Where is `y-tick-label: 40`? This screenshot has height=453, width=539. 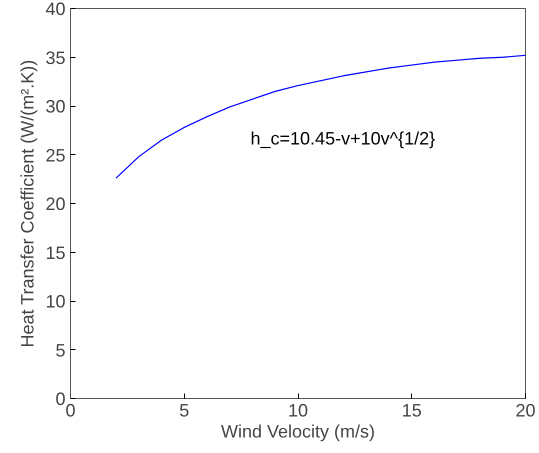
y-tick-label: 40 is located at coordinates (55, 9).